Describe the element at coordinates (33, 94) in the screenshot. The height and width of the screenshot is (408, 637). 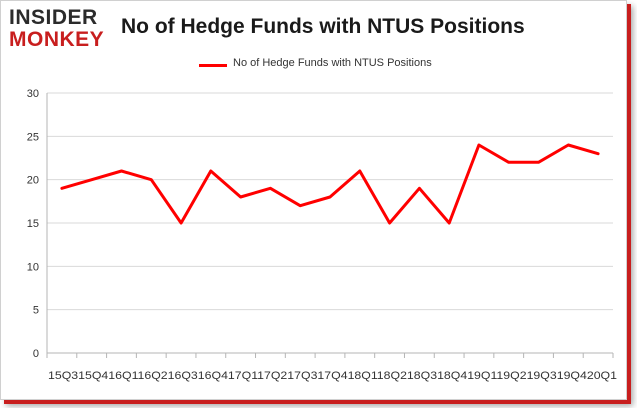
I see `y-tick-label-30: 30` at that location.